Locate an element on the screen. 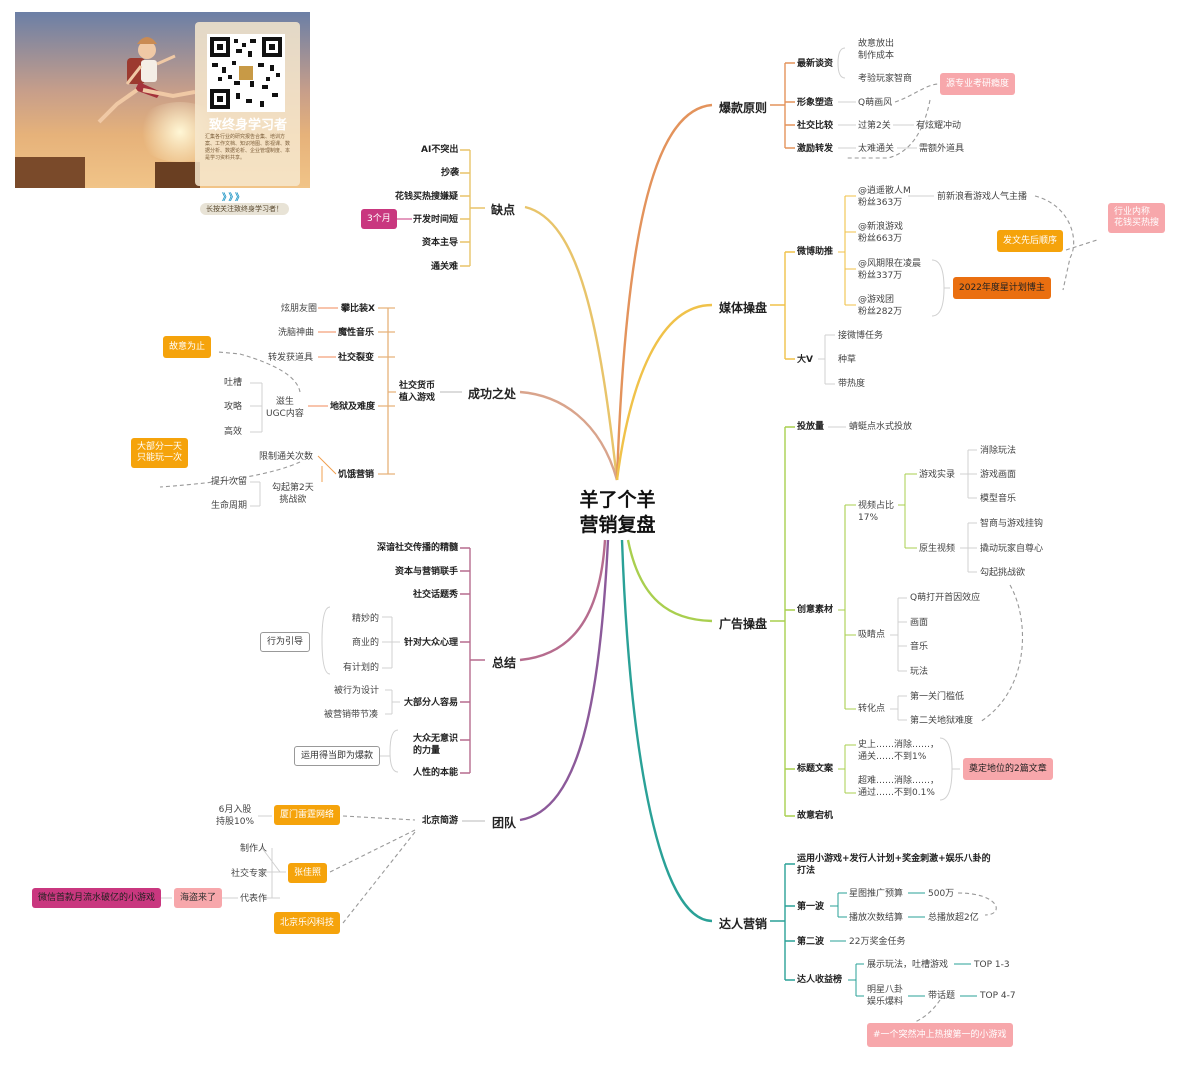 The image size is (1200, 1080). bracket-mei-ti is located at coordinates (782, 305).